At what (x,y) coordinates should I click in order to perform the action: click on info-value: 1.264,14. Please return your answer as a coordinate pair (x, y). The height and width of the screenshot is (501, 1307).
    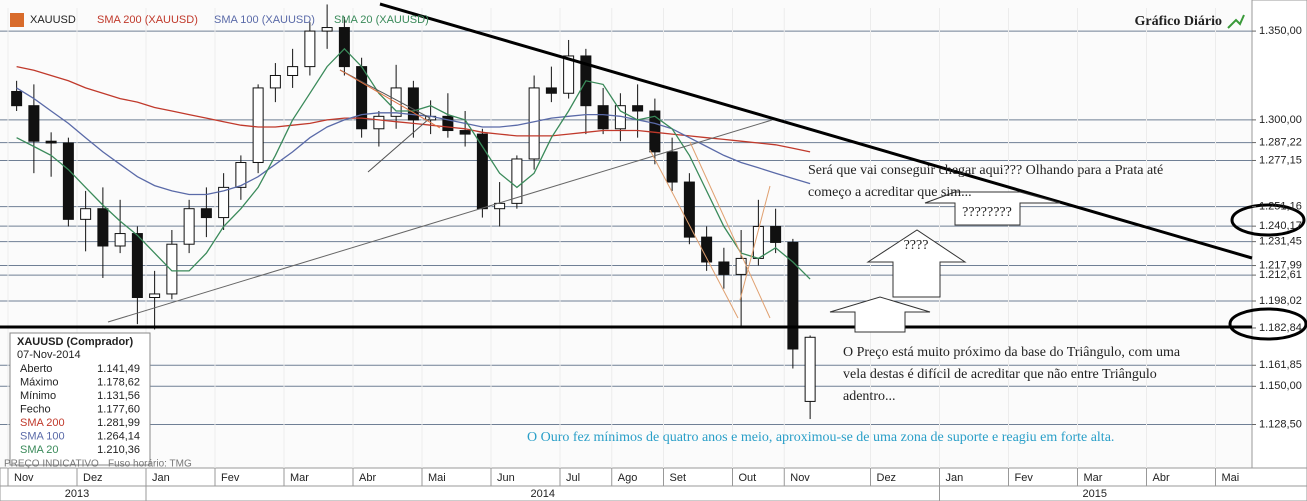
    Looking at the image, I should click on (118, 436).